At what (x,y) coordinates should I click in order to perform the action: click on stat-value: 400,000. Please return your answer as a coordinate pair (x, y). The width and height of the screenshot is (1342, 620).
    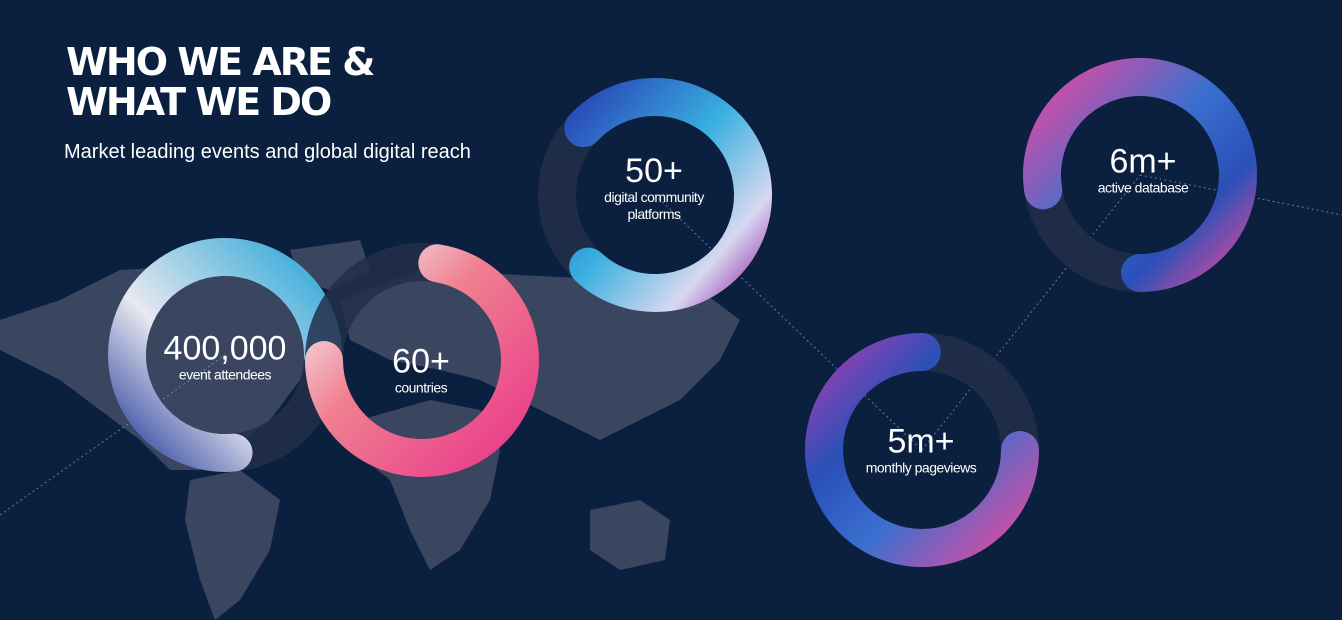
    Looking at the image, I should click on (225, 348).